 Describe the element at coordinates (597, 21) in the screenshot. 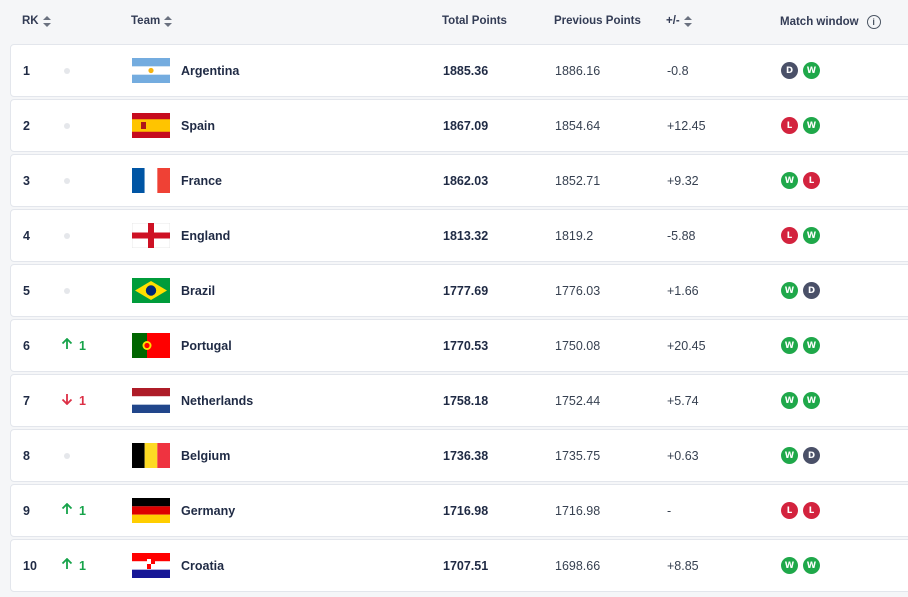

I see `previous-points-column-header: Previous Points` at that location.